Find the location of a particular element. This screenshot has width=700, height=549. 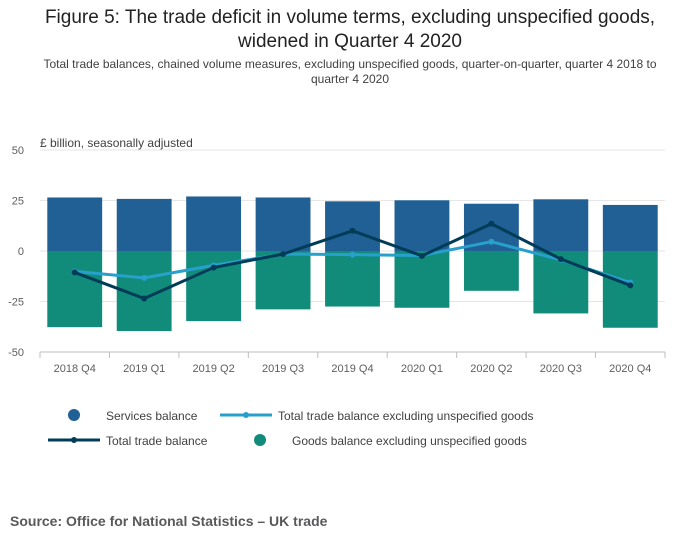

x-tick-label: 2018 Q4 is located at coordinates (75, 369).